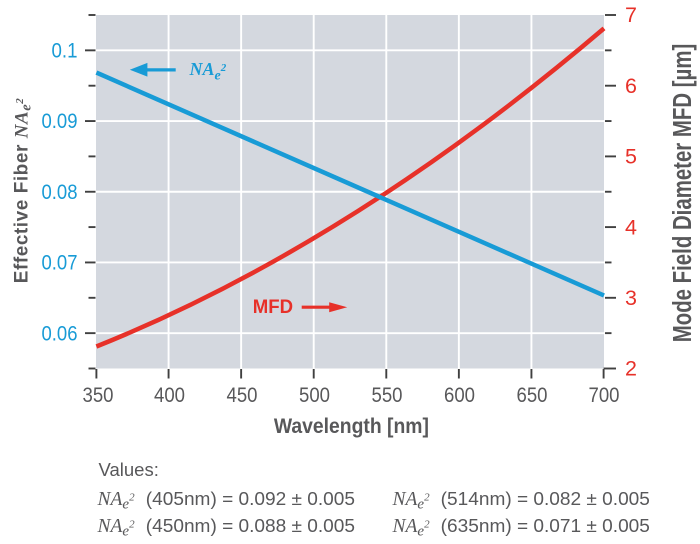  I want to click on svg-text: 3, so click(631, 298).